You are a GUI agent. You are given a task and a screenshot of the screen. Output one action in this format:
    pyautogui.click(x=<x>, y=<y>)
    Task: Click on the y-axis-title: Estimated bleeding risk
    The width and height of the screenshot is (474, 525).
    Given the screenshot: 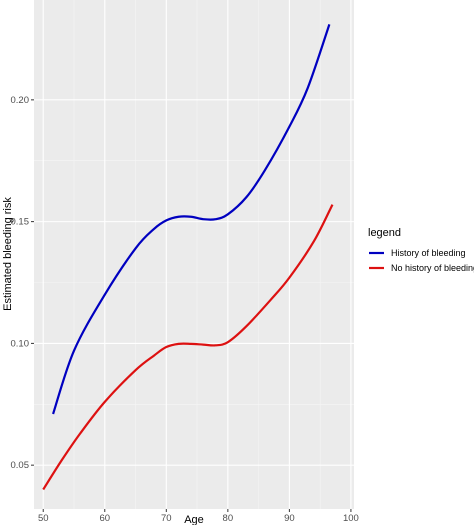 What is the action you would take?
    pyautogui.click(x=8, y=254)
    